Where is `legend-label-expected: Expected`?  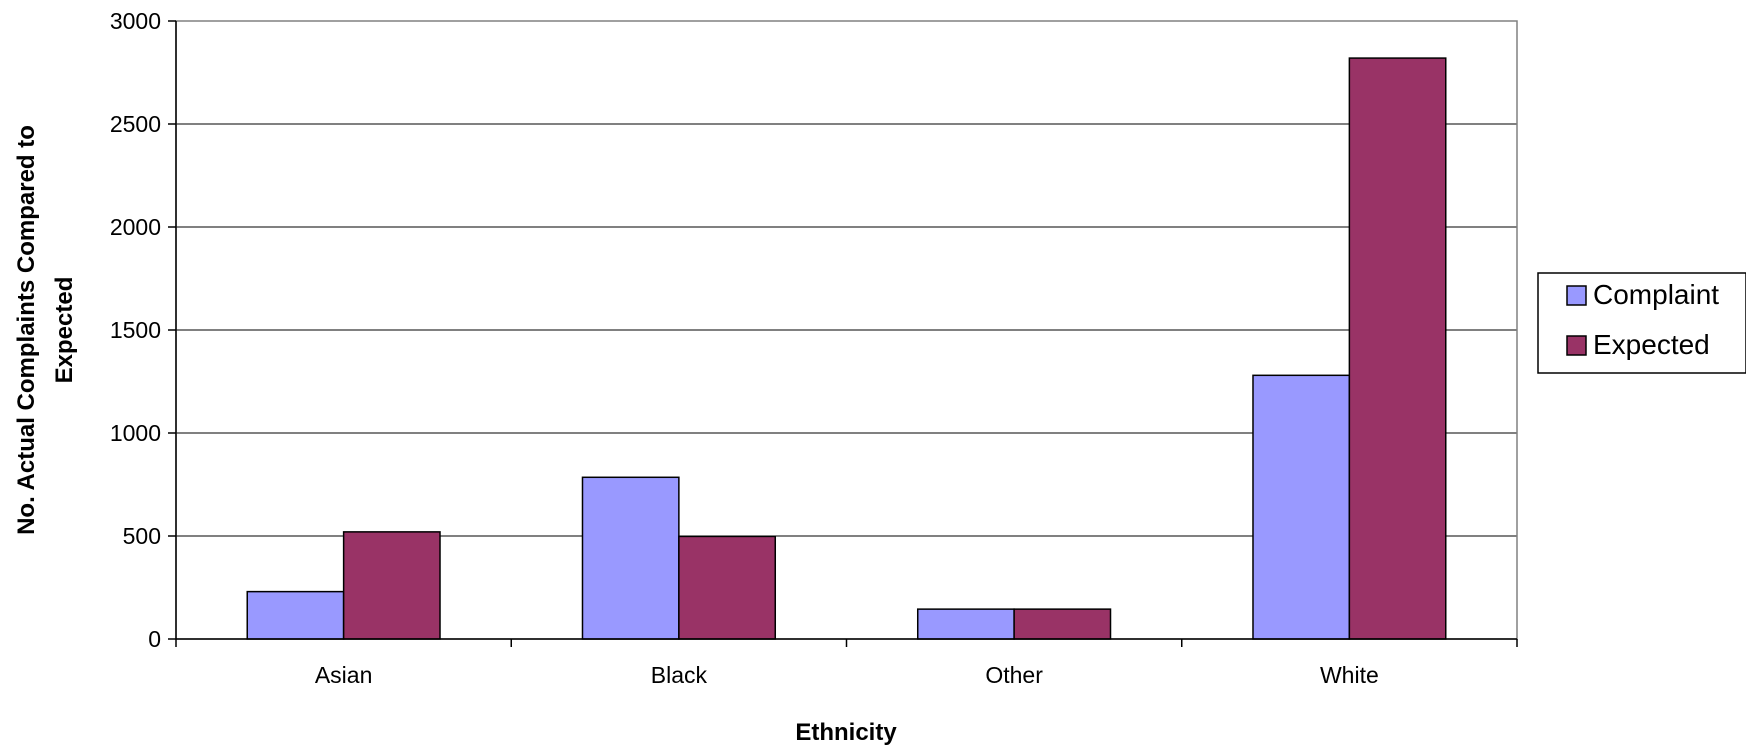
legend-label-expected: Expected is located at coordinates (1651, 344).